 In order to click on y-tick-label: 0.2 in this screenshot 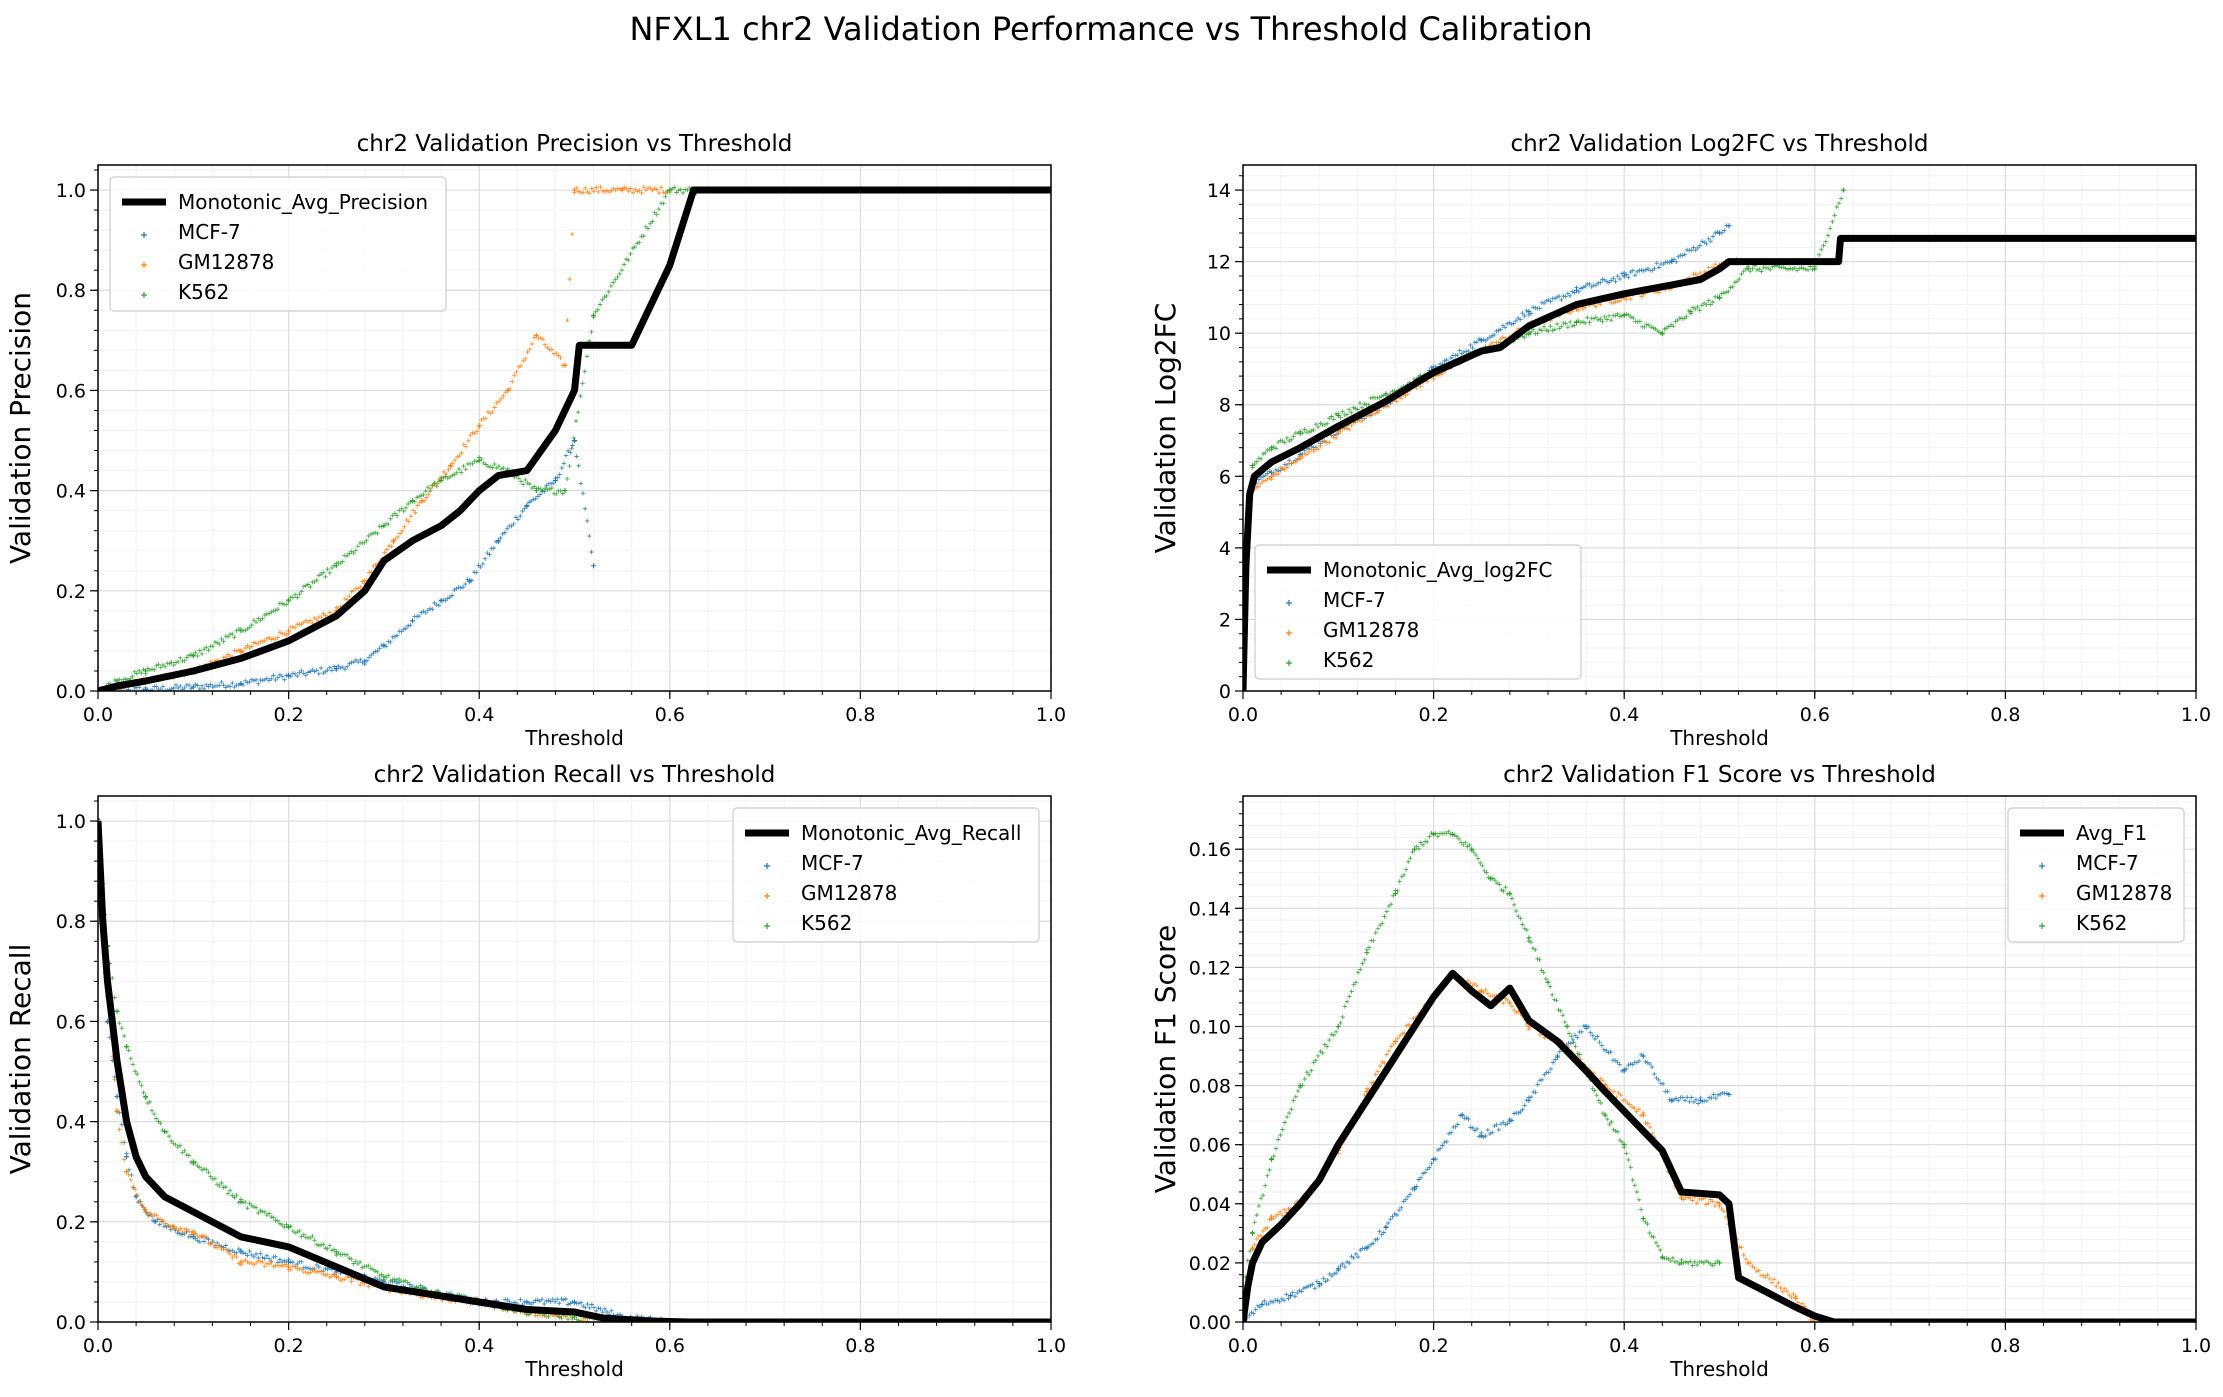, I will do `click(71, 1223)`.